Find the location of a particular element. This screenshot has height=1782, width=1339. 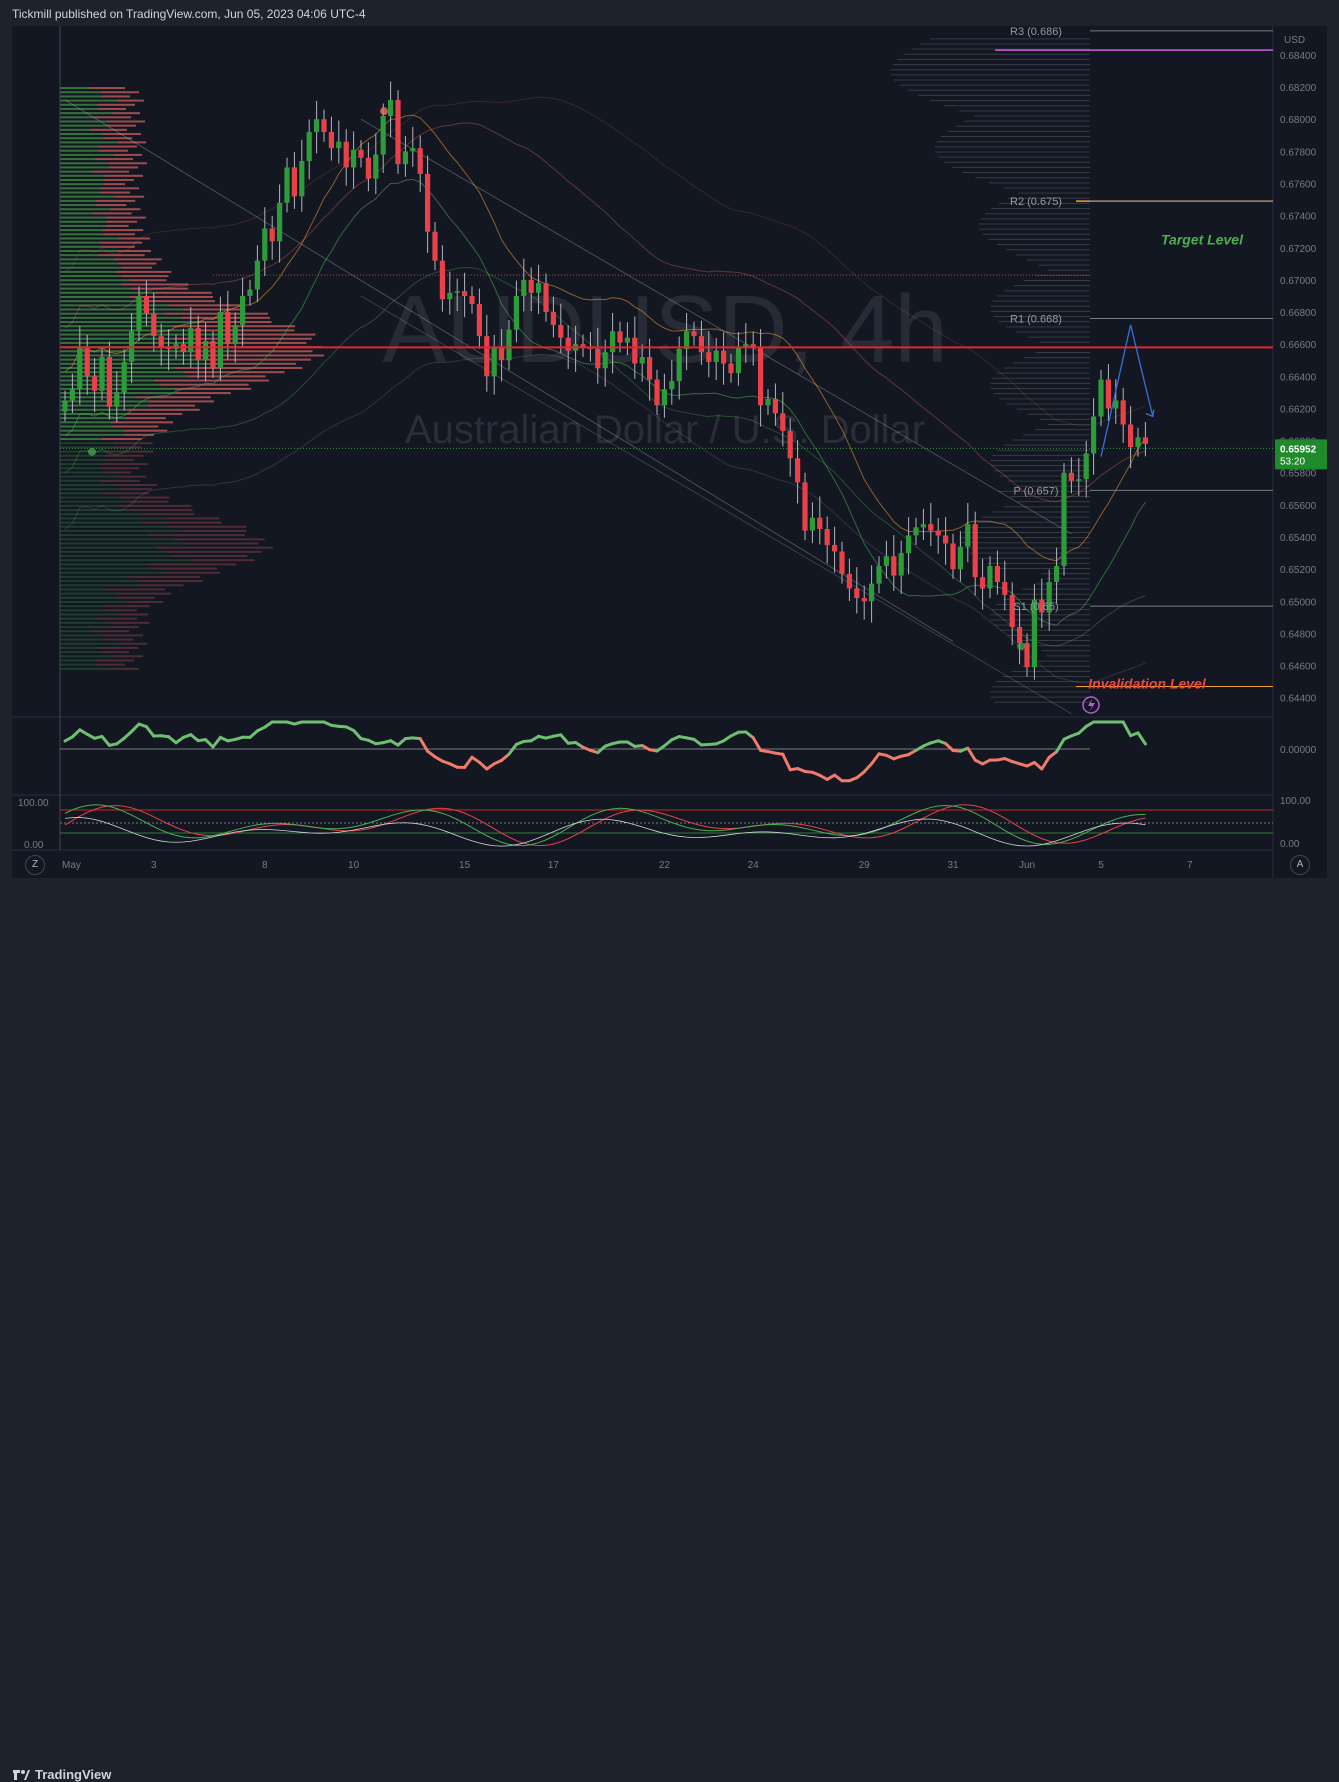

pivot-label: R2 (0.675) is located at coordinates (1036, 202).